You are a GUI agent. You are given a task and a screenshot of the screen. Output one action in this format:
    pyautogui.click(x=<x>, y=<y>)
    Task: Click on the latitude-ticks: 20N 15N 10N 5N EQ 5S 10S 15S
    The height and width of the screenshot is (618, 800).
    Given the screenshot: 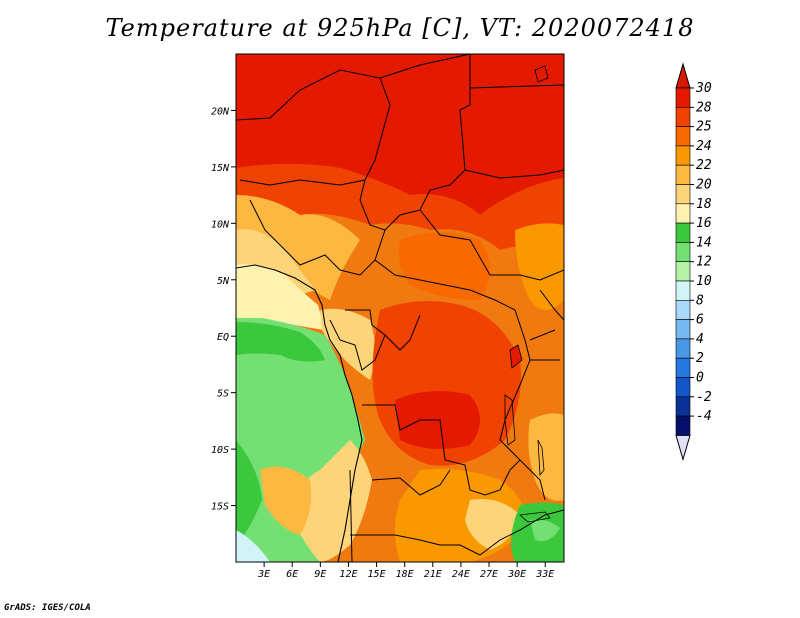 What is the action you would take?
    pyautogui.click(x=223, y=309)
    